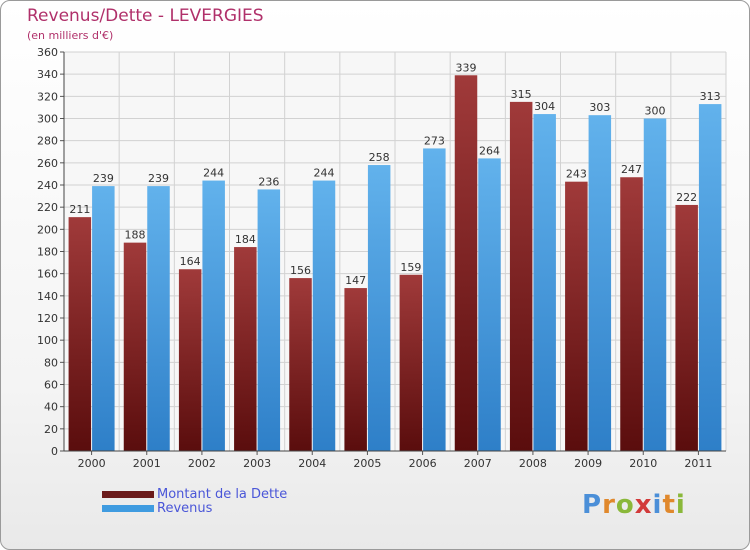 Image resolution: width=750 pixels, height=550 pixels. I want to click on data-label-dette: 147, so click(355, 280).